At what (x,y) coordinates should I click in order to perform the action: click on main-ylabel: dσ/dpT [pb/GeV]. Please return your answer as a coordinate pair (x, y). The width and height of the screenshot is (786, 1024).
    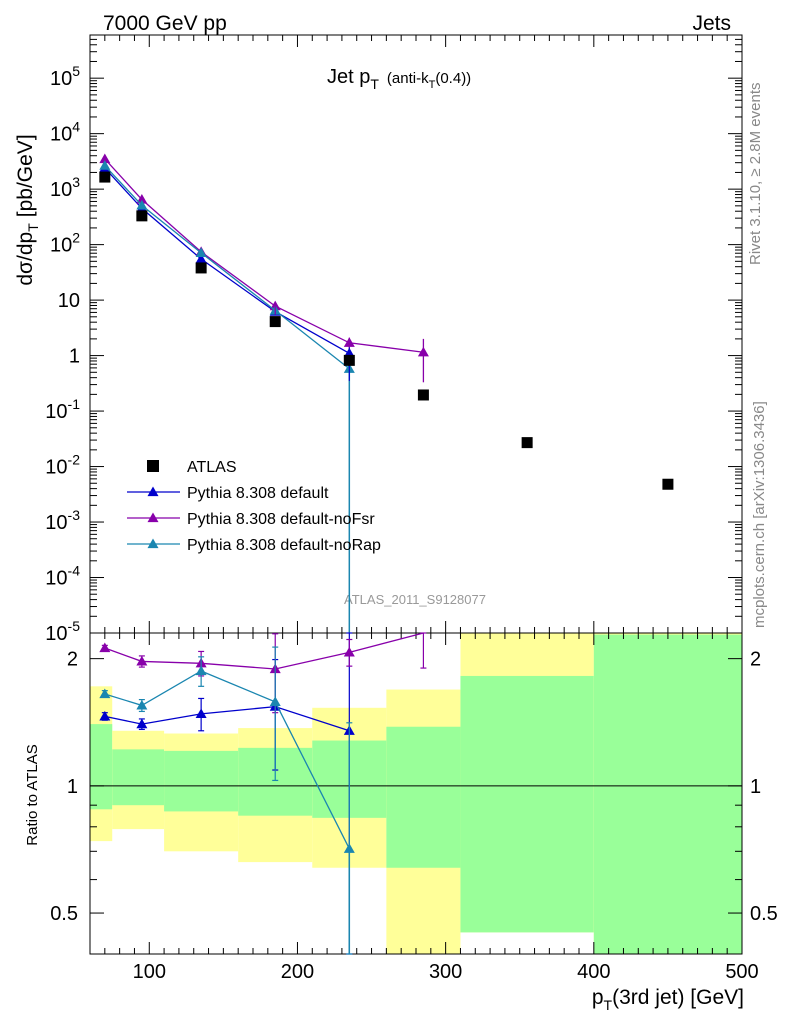
    Looking at the image, I should click on (27, 209).